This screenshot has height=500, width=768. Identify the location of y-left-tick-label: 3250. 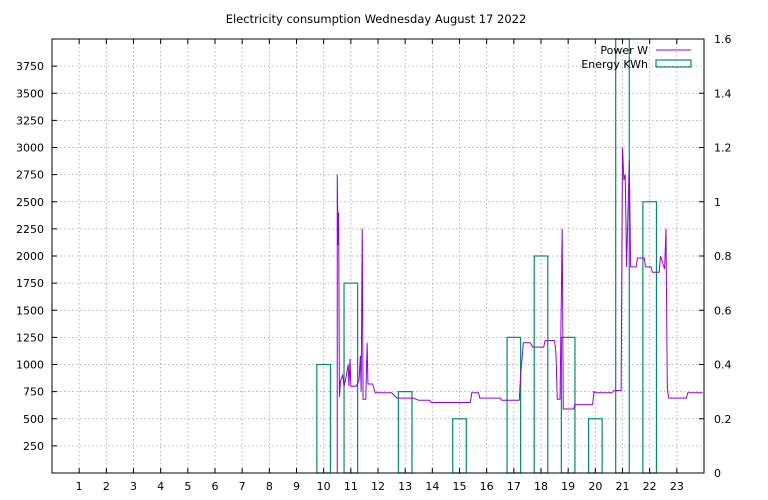
(30, 120).